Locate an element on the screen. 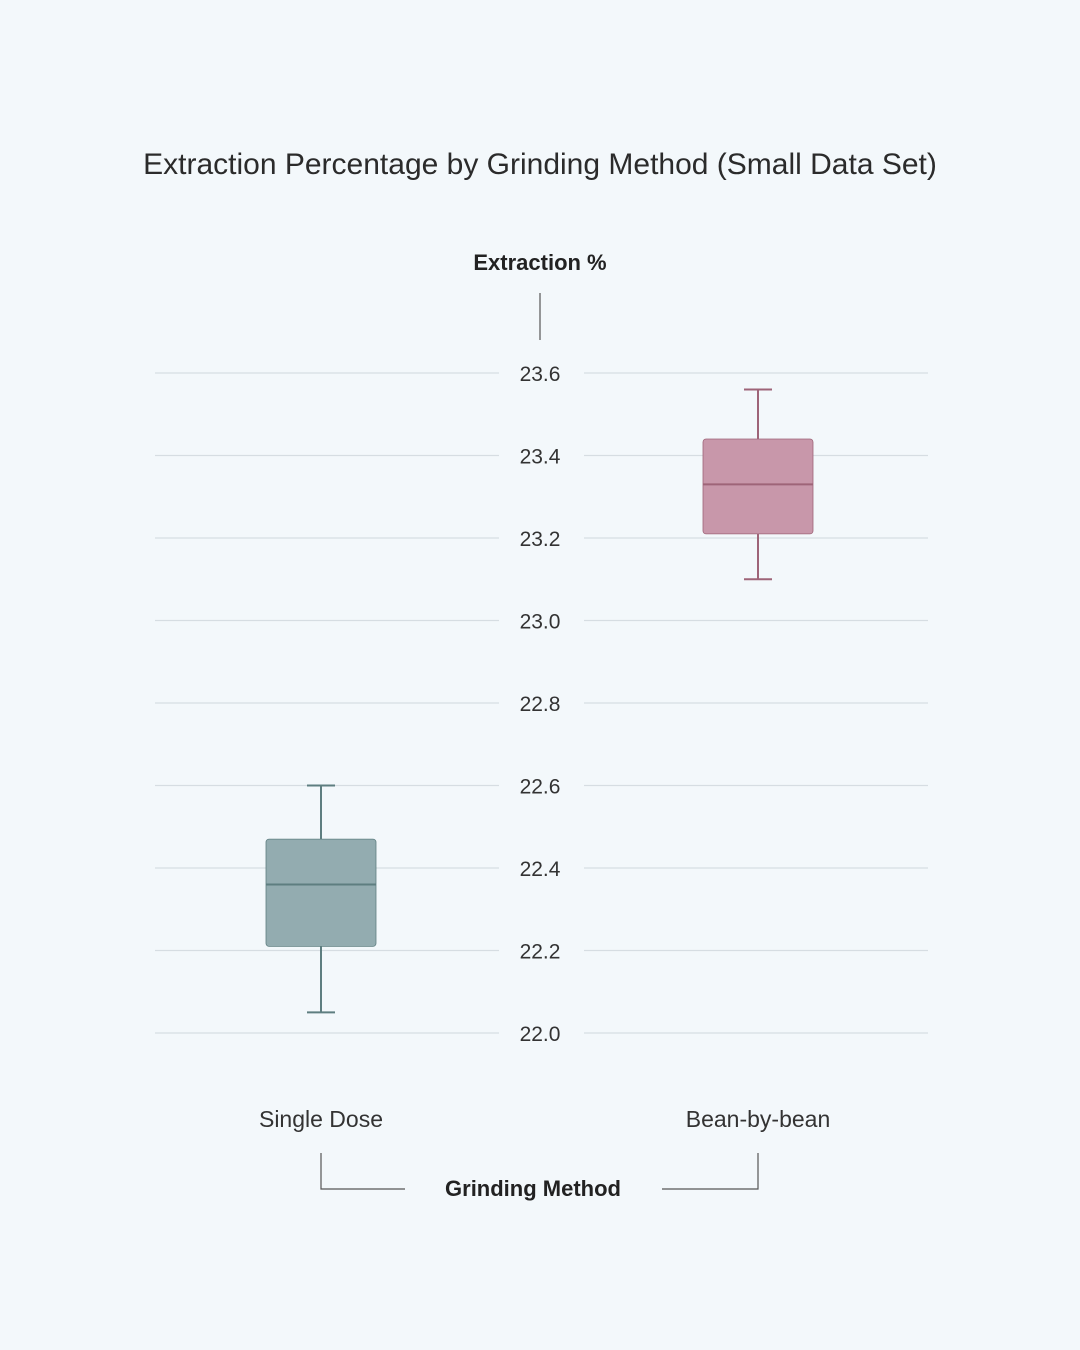  tick-layer: 22.0 22.2 22.4 22.6 22.8 23.0 23.2 23.4 23.6 is located at coordinates (540, 704).